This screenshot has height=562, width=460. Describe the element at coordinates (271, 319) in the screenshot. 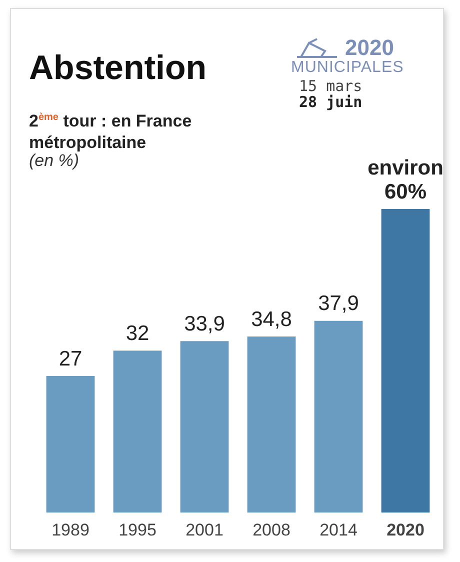

I see `data-label: 34,8` at that location.